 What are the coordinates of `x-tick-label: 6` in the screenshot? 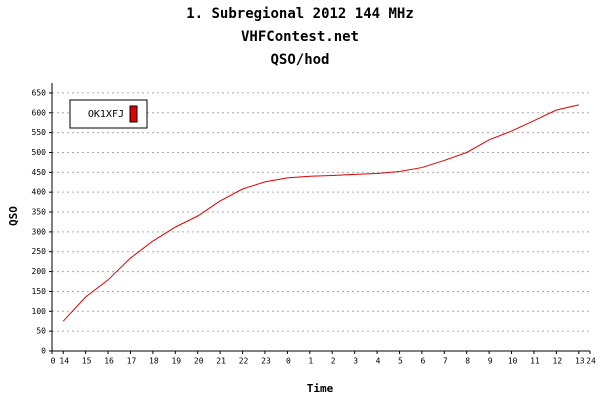 It's located at (422, 361).